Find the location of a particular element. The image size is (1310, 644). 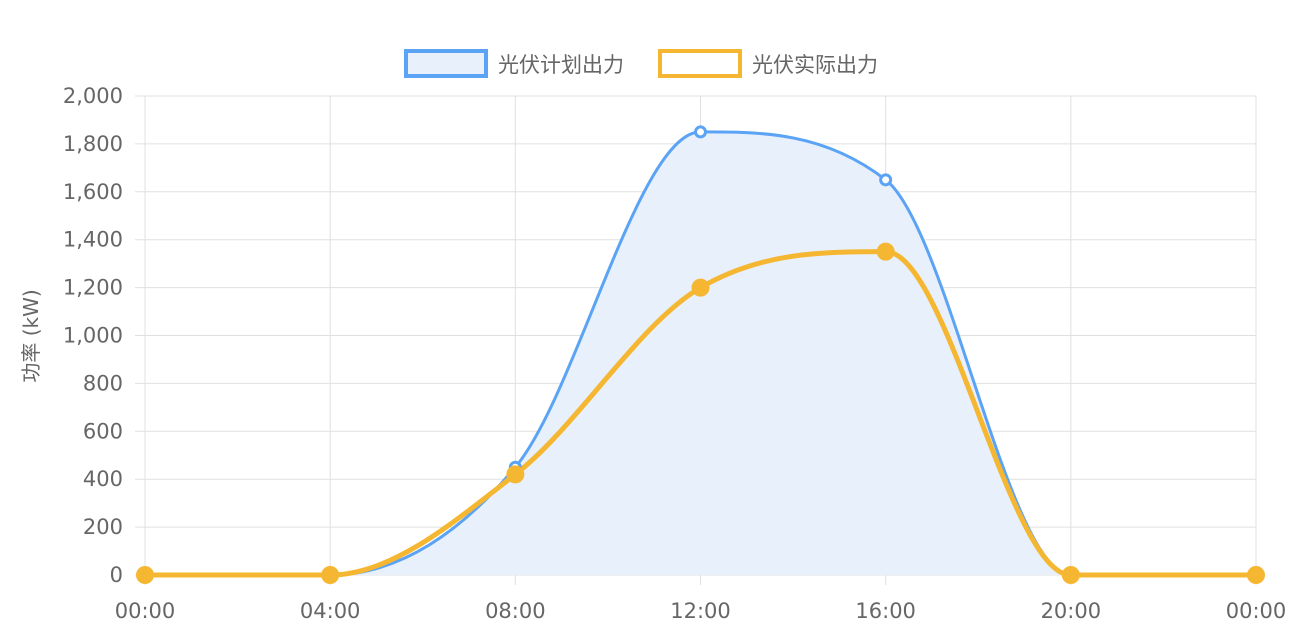

x-tick-label: 04:00 is located at coordinates (330, 611).